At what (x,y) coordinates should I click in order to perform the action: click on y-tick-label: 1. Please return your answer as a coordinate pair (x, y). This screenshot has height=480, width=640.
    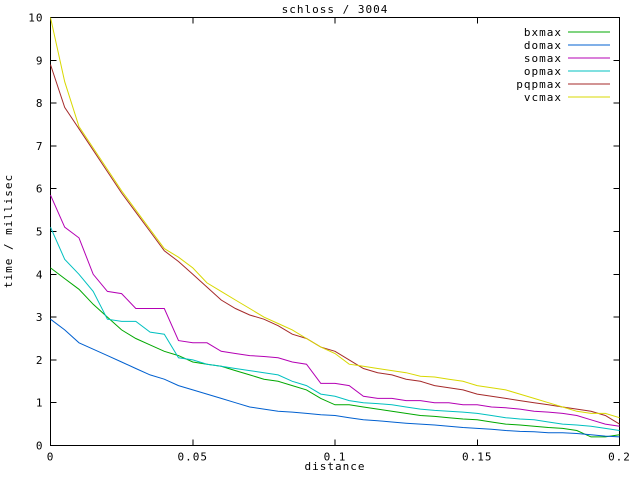
    Looking at the image, I should click on (40, 403).